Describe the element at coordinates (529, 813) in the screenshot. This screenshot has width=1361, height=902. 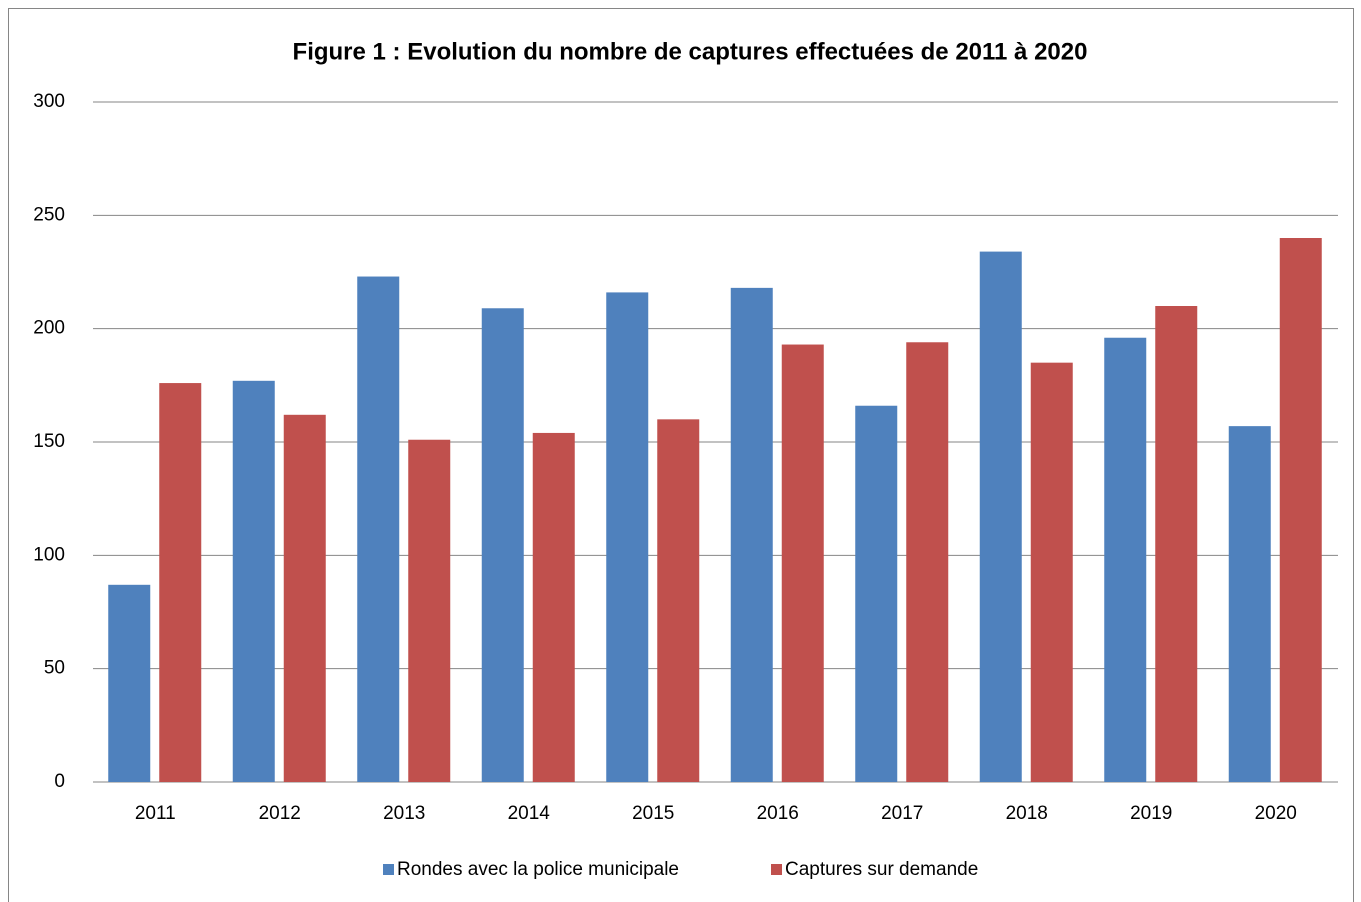
I see `x-tick-label: 2014` at that location.